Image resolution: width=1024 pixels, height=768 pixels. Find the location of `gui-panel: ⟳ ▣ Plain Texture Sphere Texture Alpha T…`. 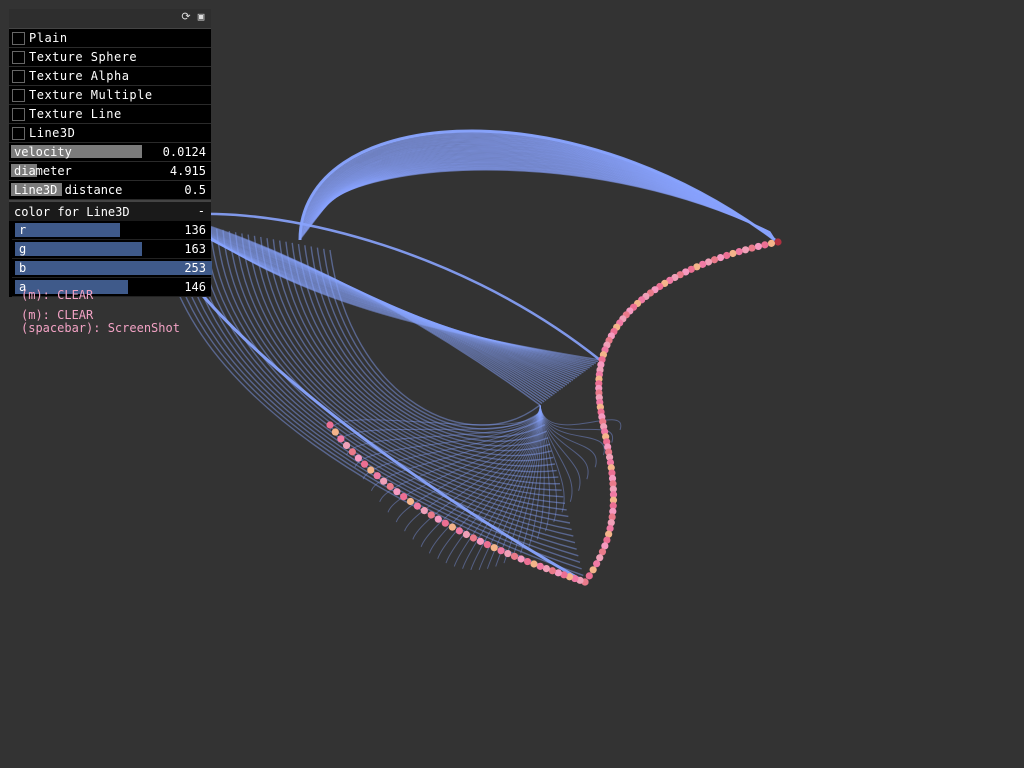

gui-panel: ⟳ ▣ Plain Texture Sphere Texture Alpha T… is located at coordinates (110, 153).